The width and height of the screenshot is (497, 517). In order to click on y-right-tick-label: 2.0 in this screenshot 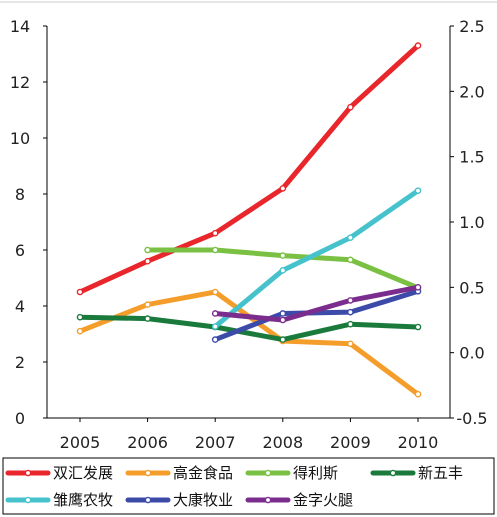, I will do `click(471, 91)`.